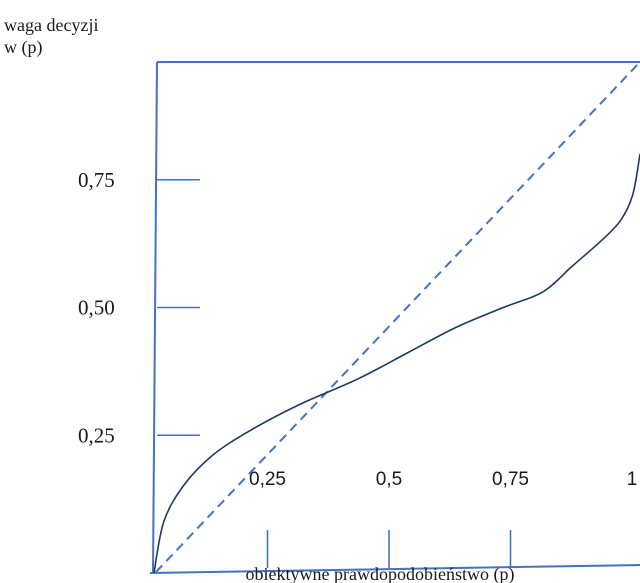 The width and height of the screenshot is (640, 583). Describe the element at coordinates (96, 308) in the screenshot. I see `y-tick-label: 0,50` at that location.